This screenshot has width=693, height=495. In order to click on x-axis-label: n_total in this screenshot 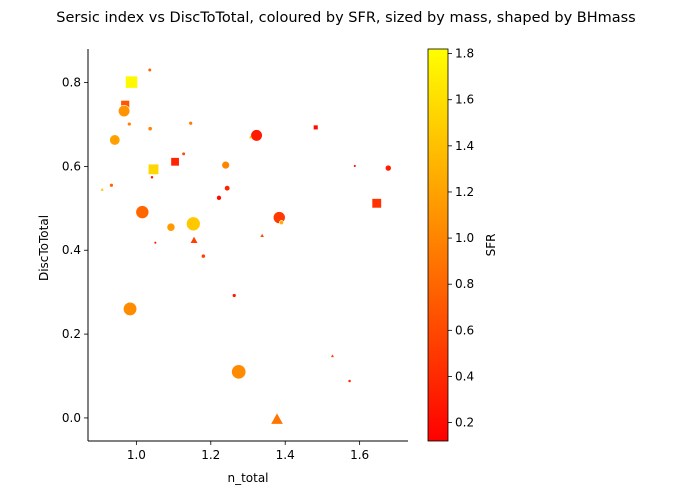, I will do `click(247, 478)`.